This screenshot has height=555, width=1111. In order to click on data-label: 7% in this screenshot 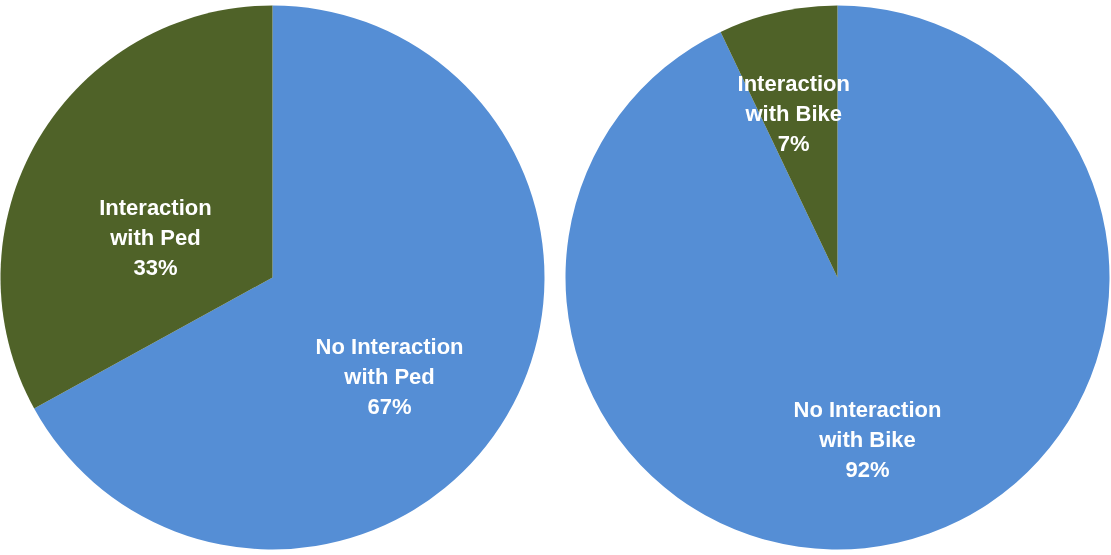, I will do `click(793, 143)`.